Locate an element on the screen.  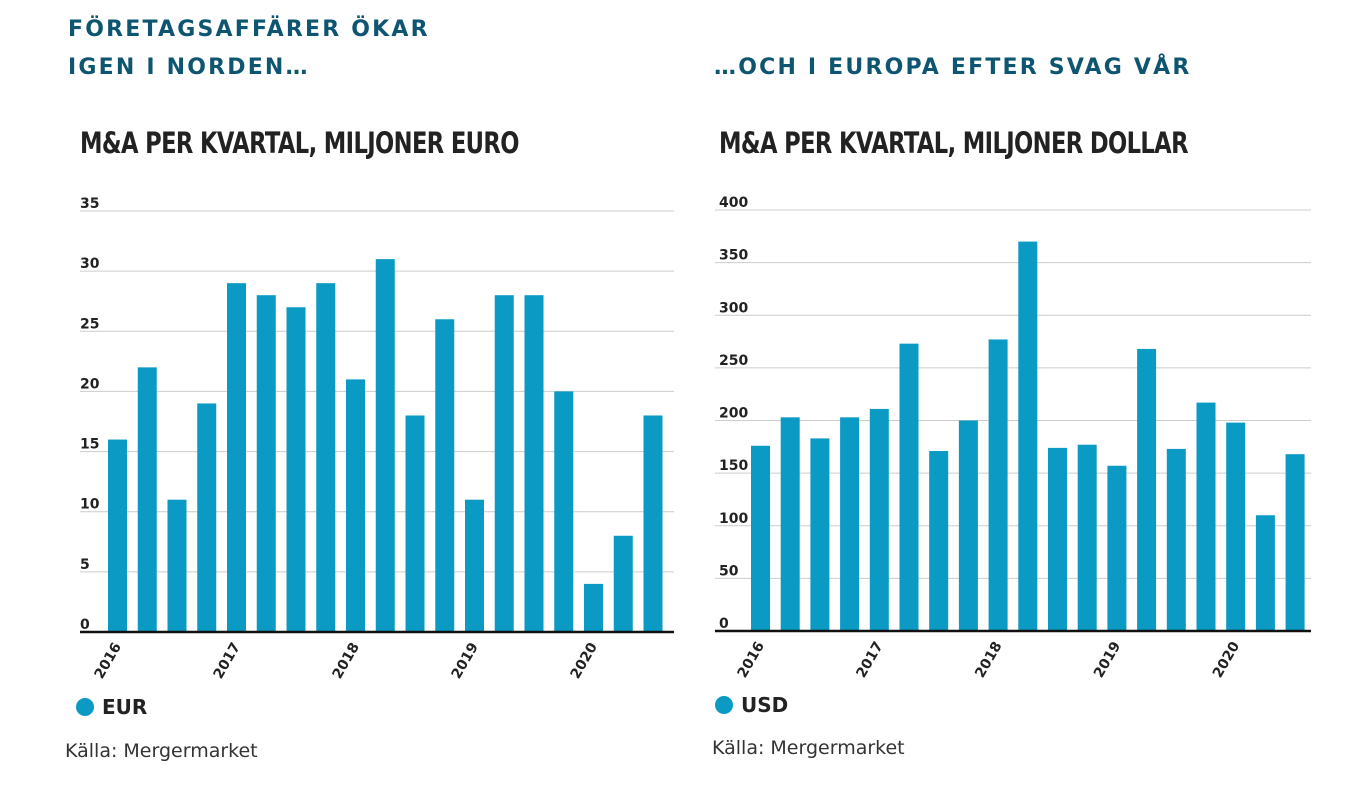
right-legend: USD is located at coordinates (751, 705).